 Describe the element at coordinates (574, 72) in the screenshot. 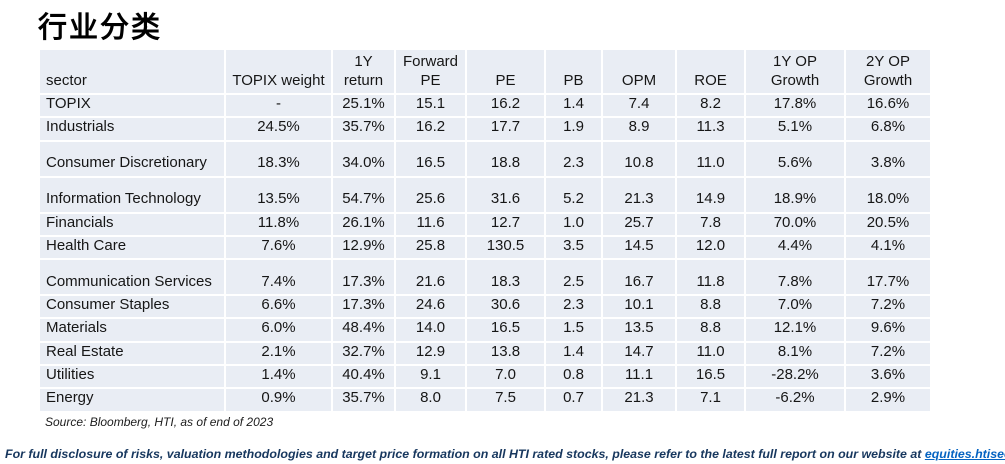

I see `col-header-pb: PB` at that location.